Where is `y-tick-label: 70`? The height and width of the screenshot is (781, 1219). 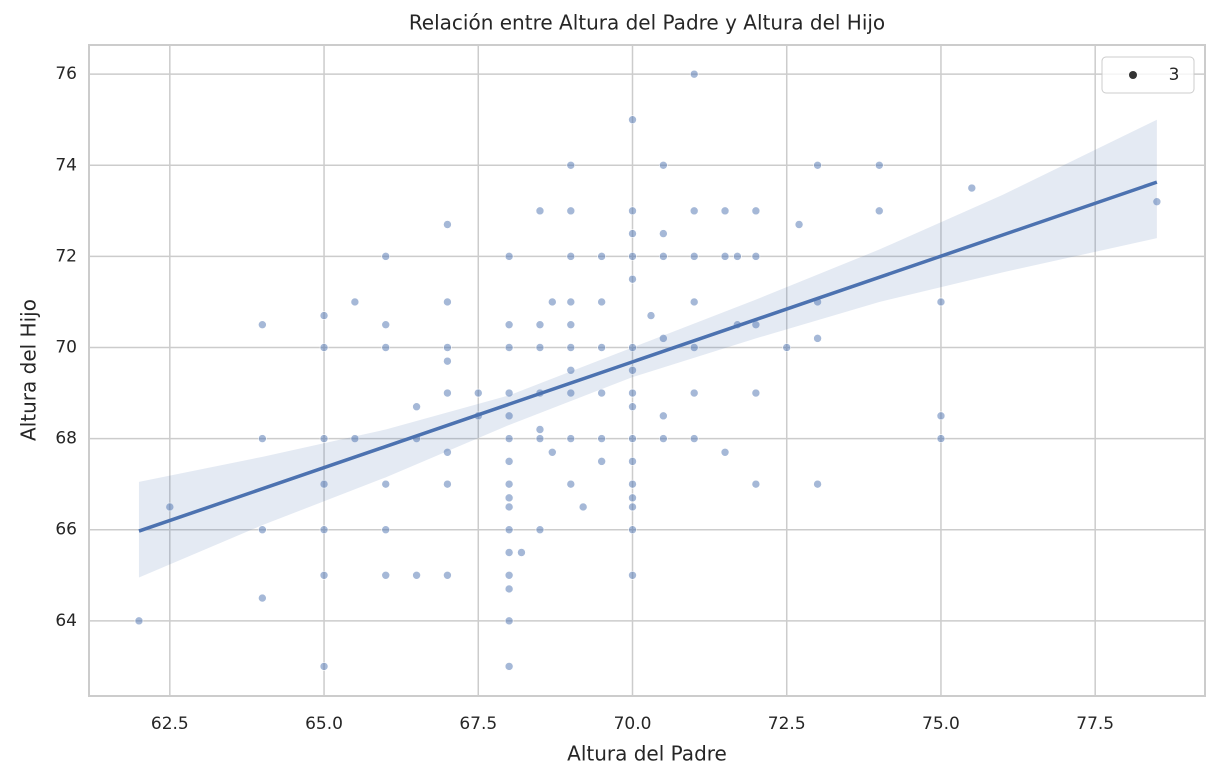
y-tick-label: 70 is located at coordinates (66, 347).